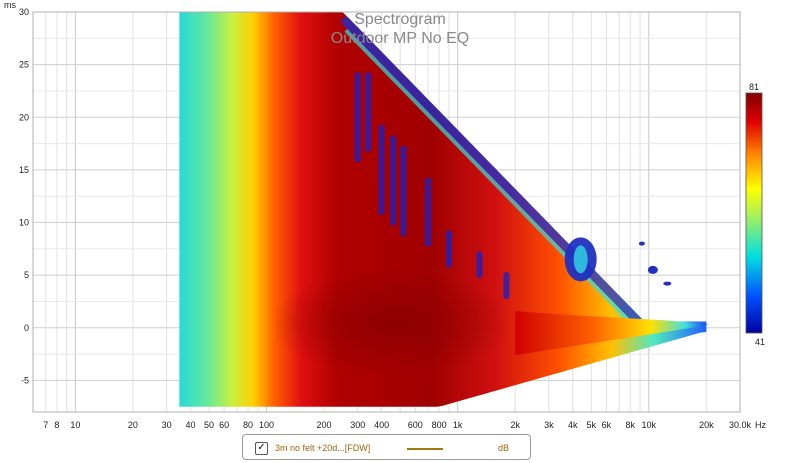 This screenshot has height=463, width=800. Describe the element at coordinates (386, 447) in the screenshot. I see `legend: ✓ 3m no felt +20d...[FDW] dB` at that location.